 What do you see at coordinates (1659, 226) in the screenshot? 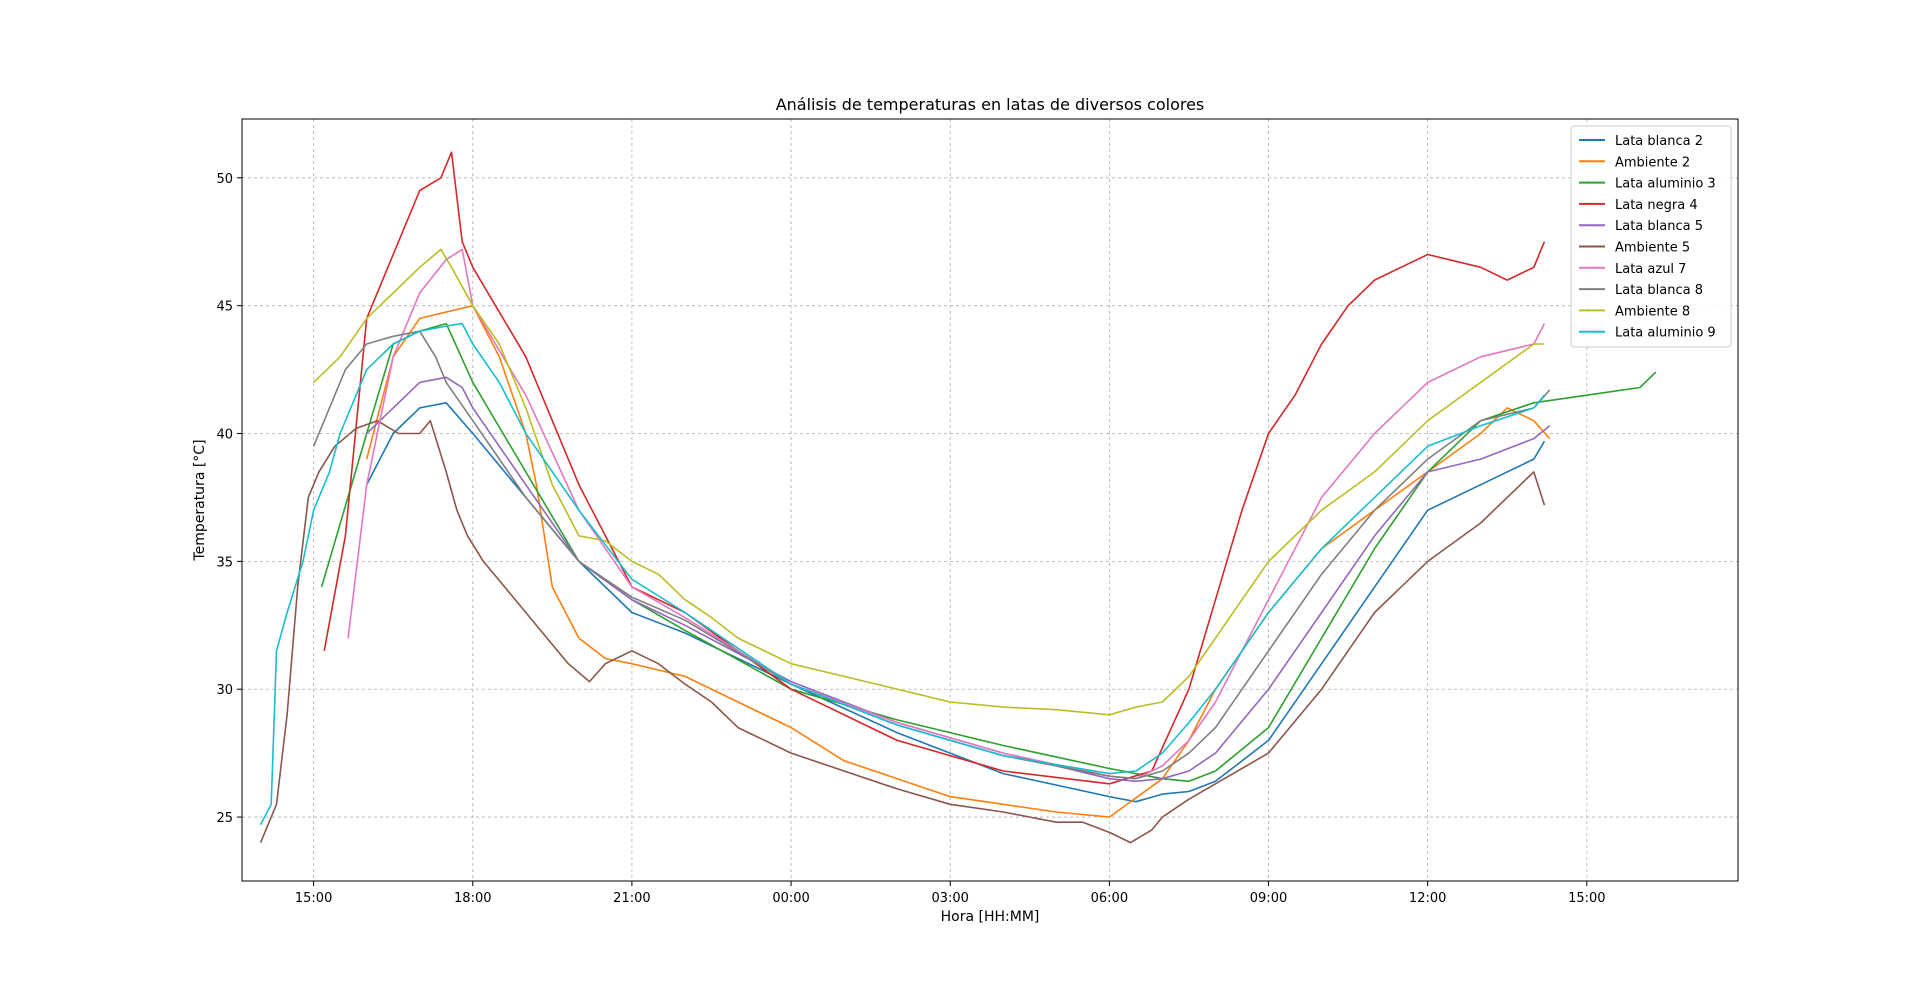
I see `legend-entry: Lata blanca 5` at bounding box center [1659, 226].